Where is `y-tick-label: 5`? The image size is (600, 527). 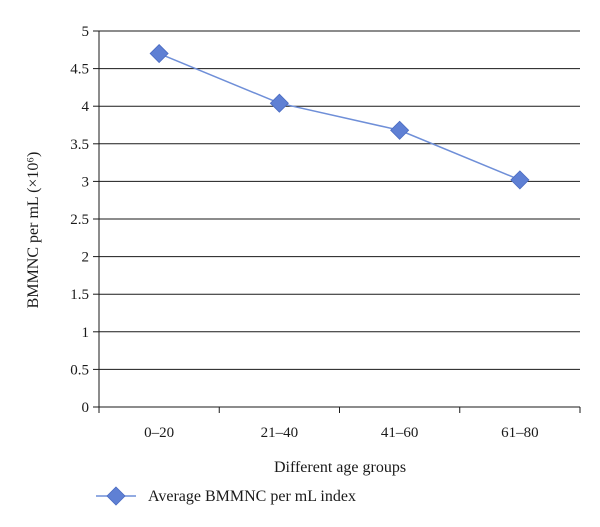
y-tick-label: 5 is located at coordinates (86, 32).